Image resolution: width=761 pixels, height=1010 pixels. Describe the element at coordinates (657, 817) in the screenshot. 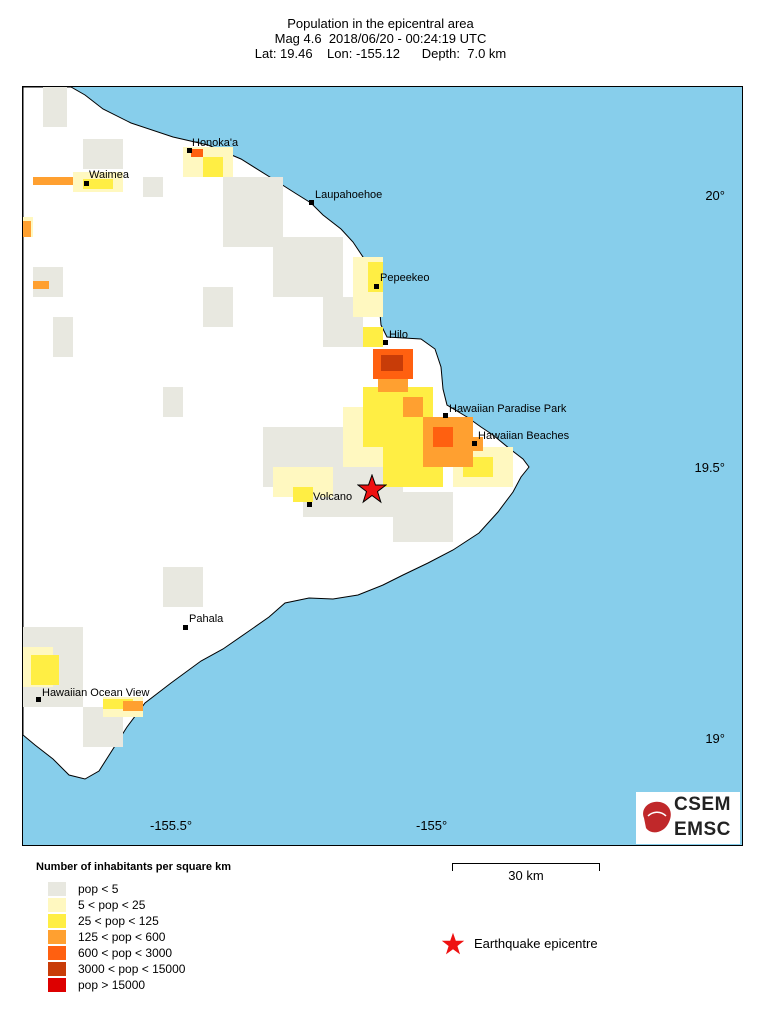

I see `europe-map-icon` at that location.